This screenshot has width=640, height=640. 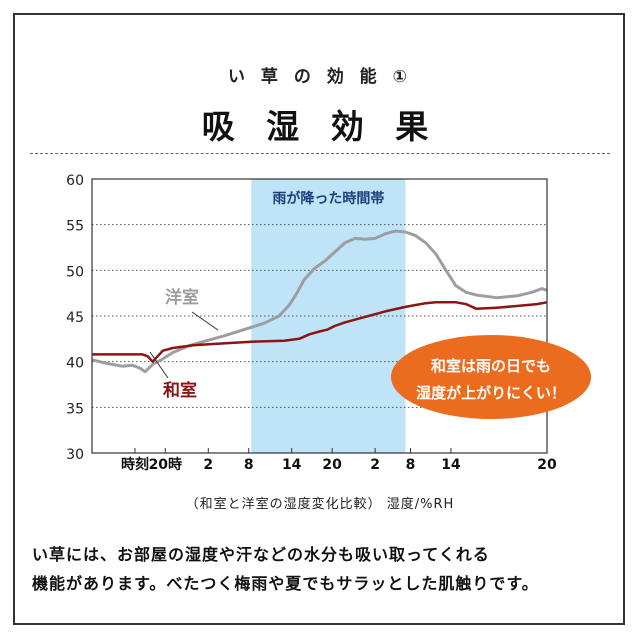 I want to click on y-tick-label: 55, so click(x=75, y=227).